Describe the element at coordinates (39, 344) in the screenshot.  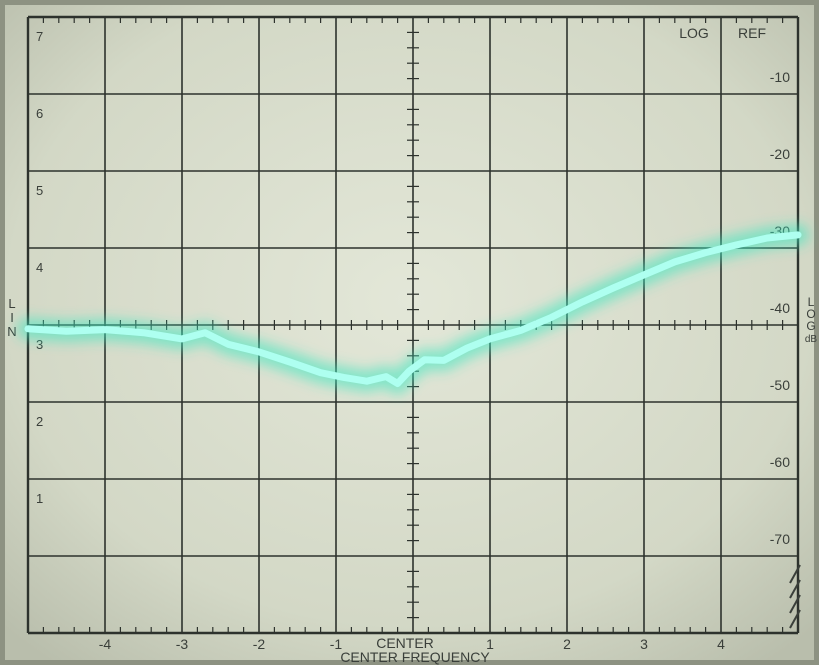
I see `lin-tick-label: 3` at that location.